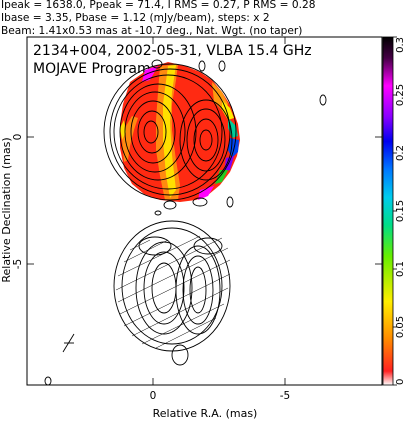 The height and width of the screenshot is (424, 409). I want to click on colorbar-tick-label: 0.25, so click(400, 95).